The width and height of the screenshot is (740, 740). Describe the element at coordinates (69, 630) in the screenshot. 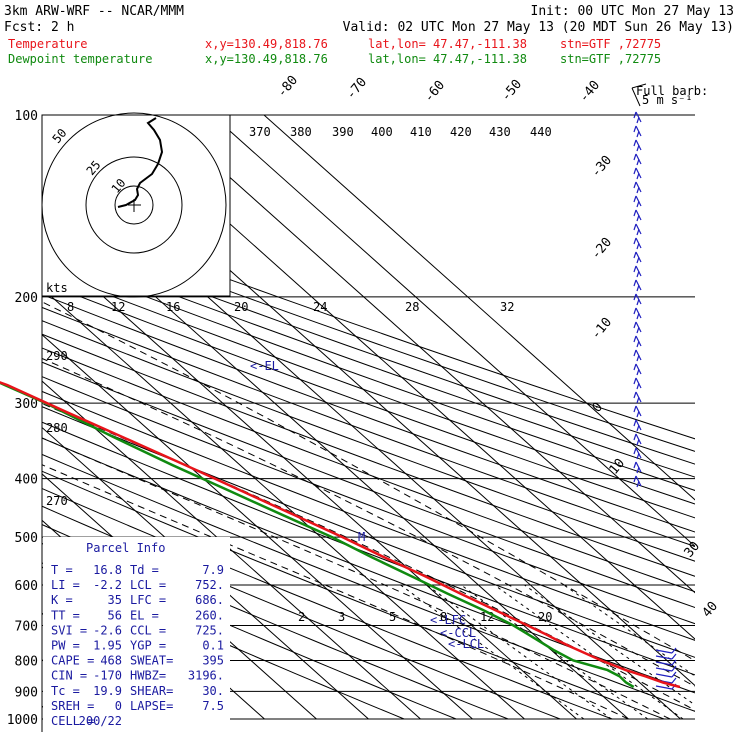

I see `parcel-info-cell: SVI =` at that location.